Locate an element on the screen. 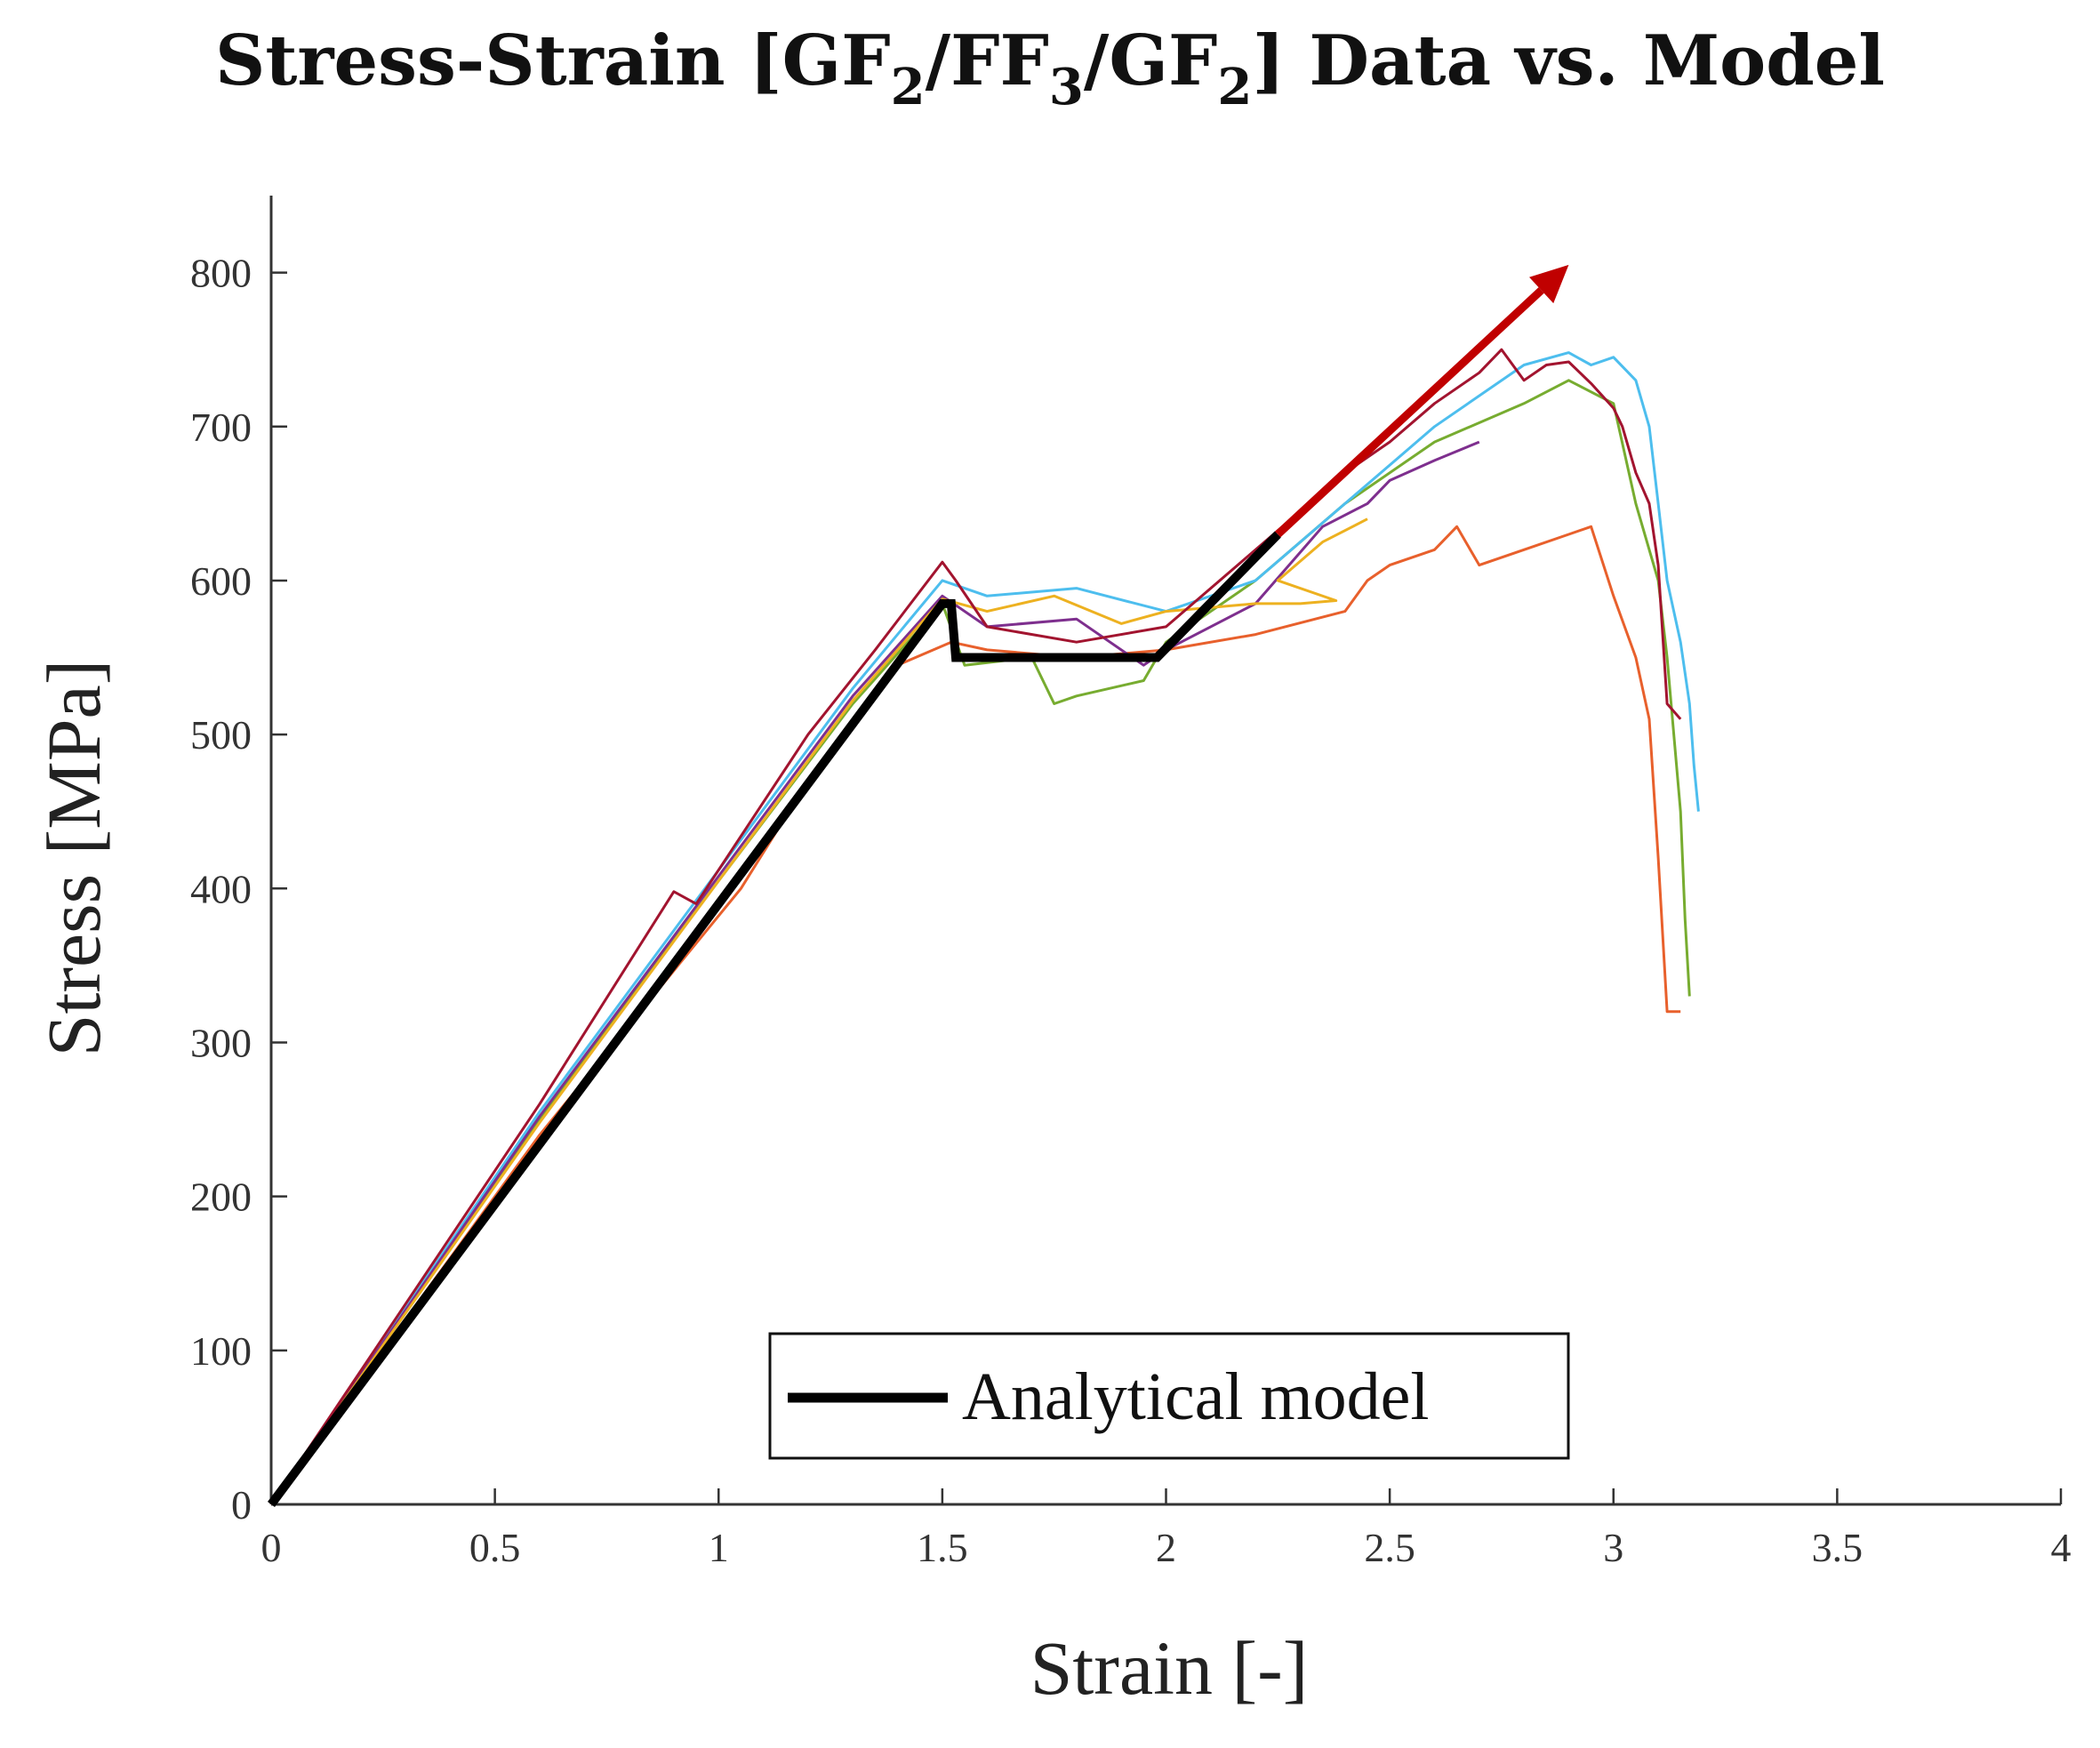 The width and height of the screenshot is (2100, 1748). y-tick-label: 600 is located at coordinates (221, 581).